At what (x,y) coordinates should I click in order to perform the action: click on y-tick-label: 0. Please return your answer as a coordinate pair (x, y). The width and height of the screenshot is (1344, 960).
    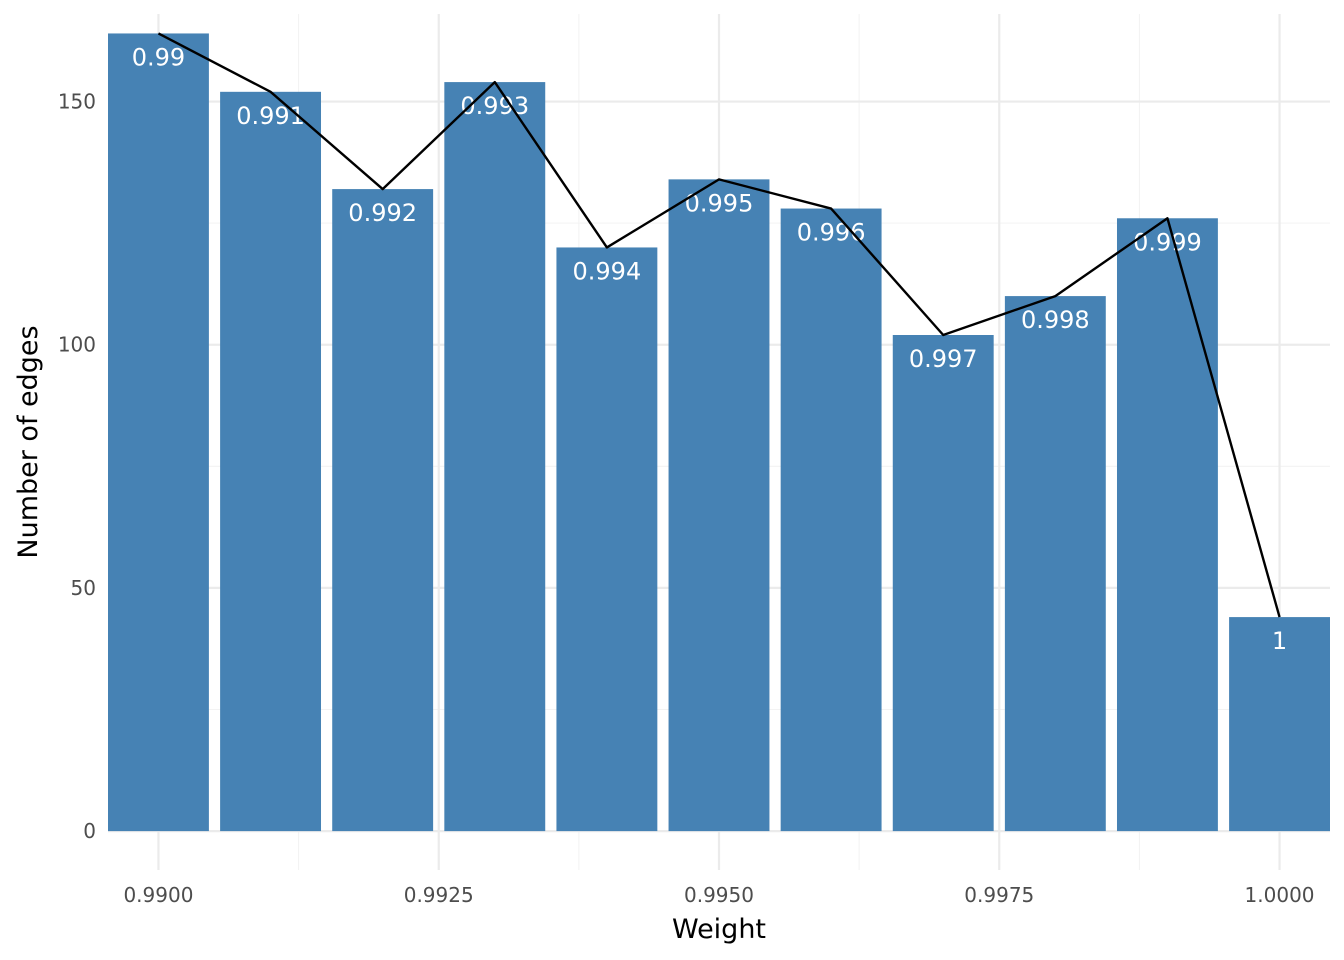
    Looking at the image, I should click on (89, 831).